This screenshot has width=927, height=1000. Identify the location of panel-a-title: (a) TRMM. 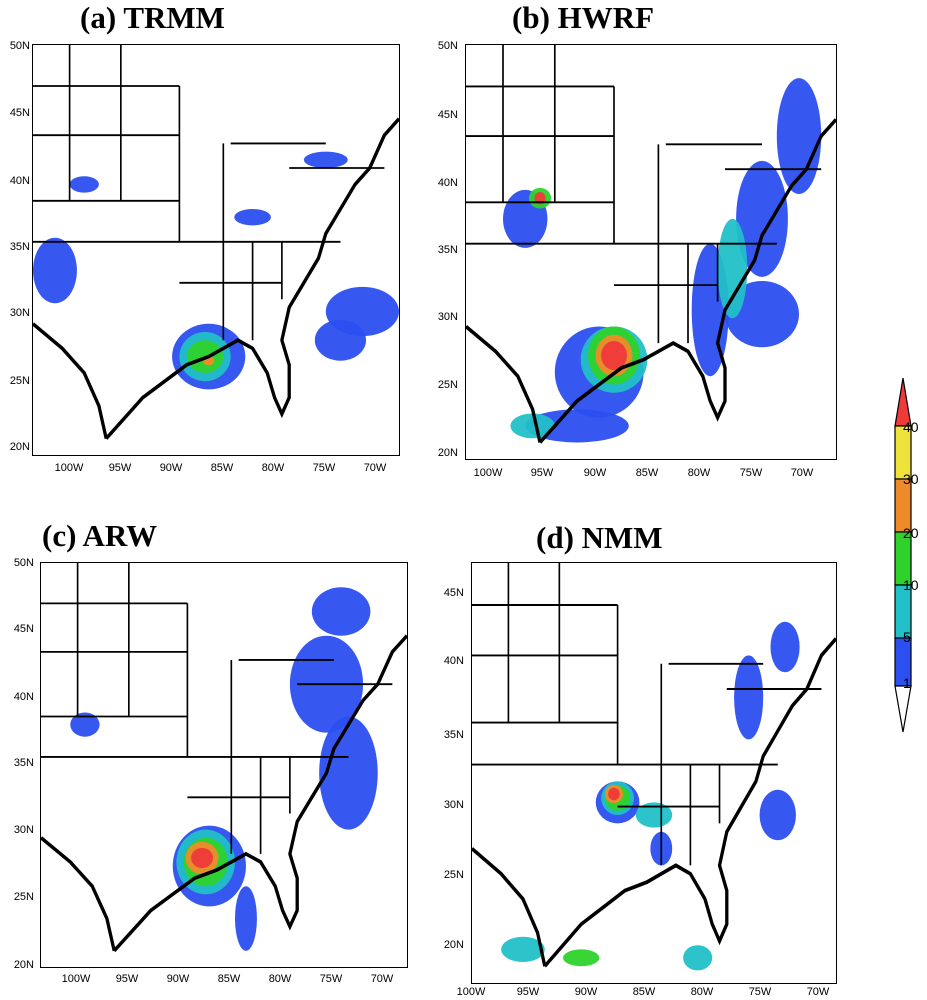
(152, 17).